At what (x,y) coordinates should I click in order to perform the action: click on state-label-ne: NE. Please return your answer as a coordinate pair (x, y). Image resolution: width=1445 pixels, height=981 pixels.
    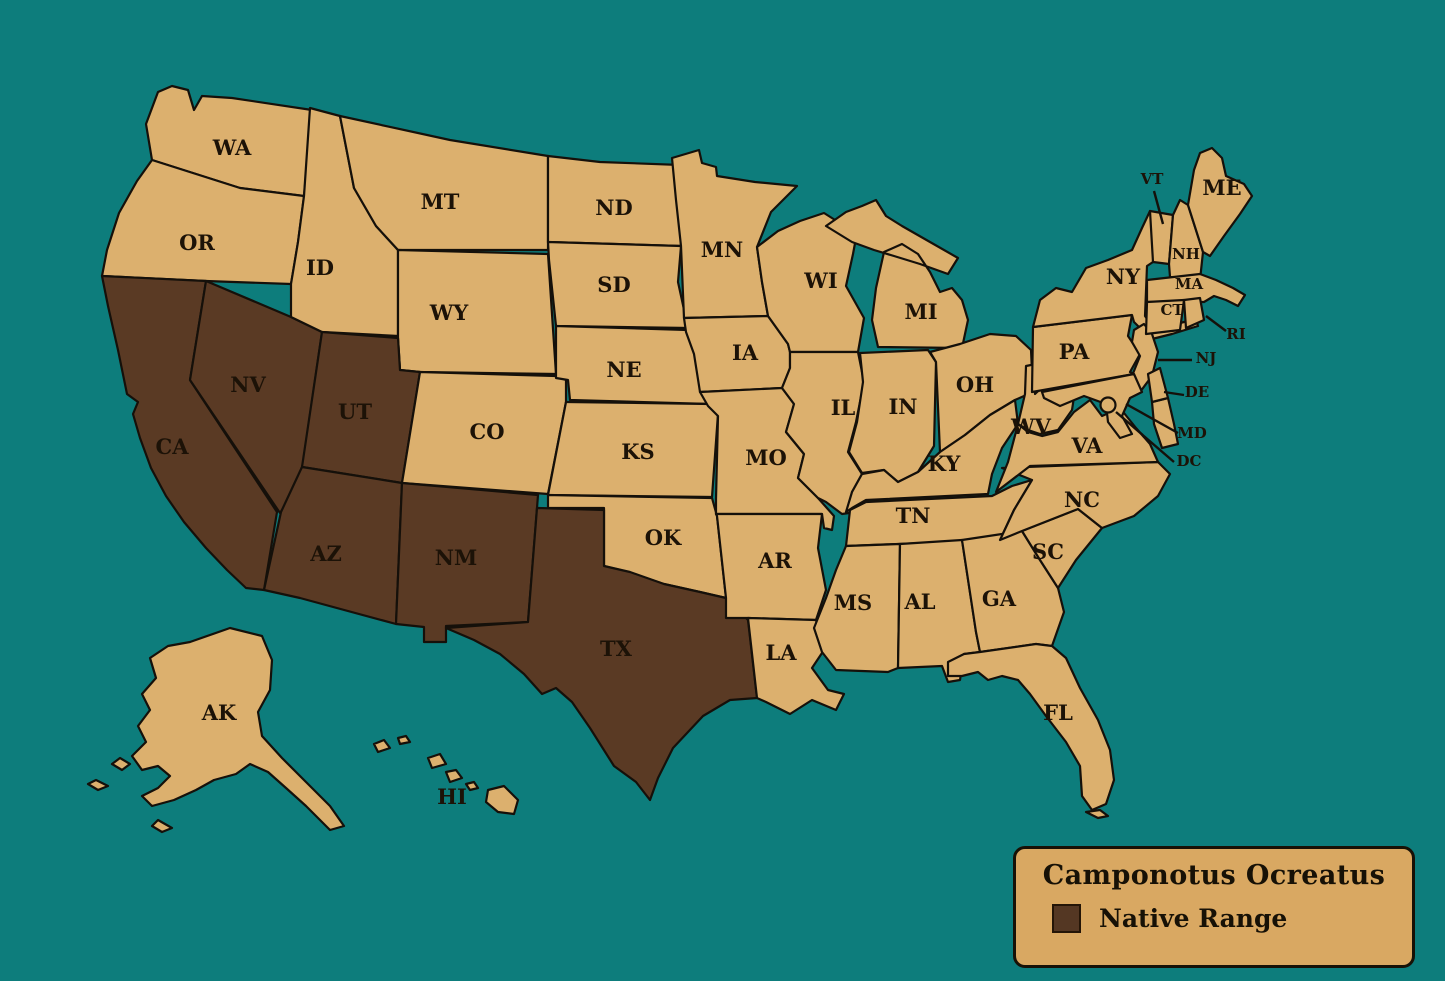
    Looking at the image, I should click on (623, 369).